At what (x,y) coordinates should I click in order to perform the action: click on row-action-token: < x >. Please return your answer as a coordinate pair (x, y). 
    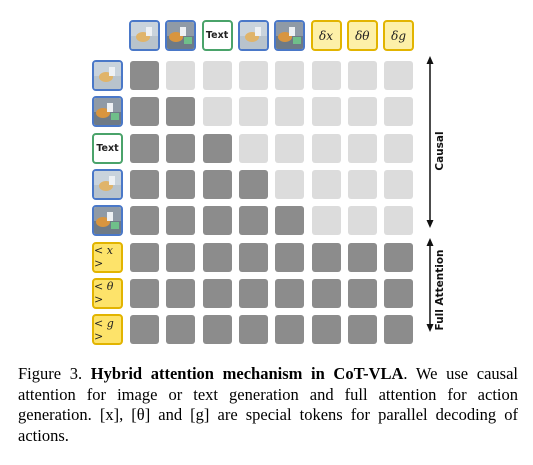
    Looking at the image, I should click on (107, 257).